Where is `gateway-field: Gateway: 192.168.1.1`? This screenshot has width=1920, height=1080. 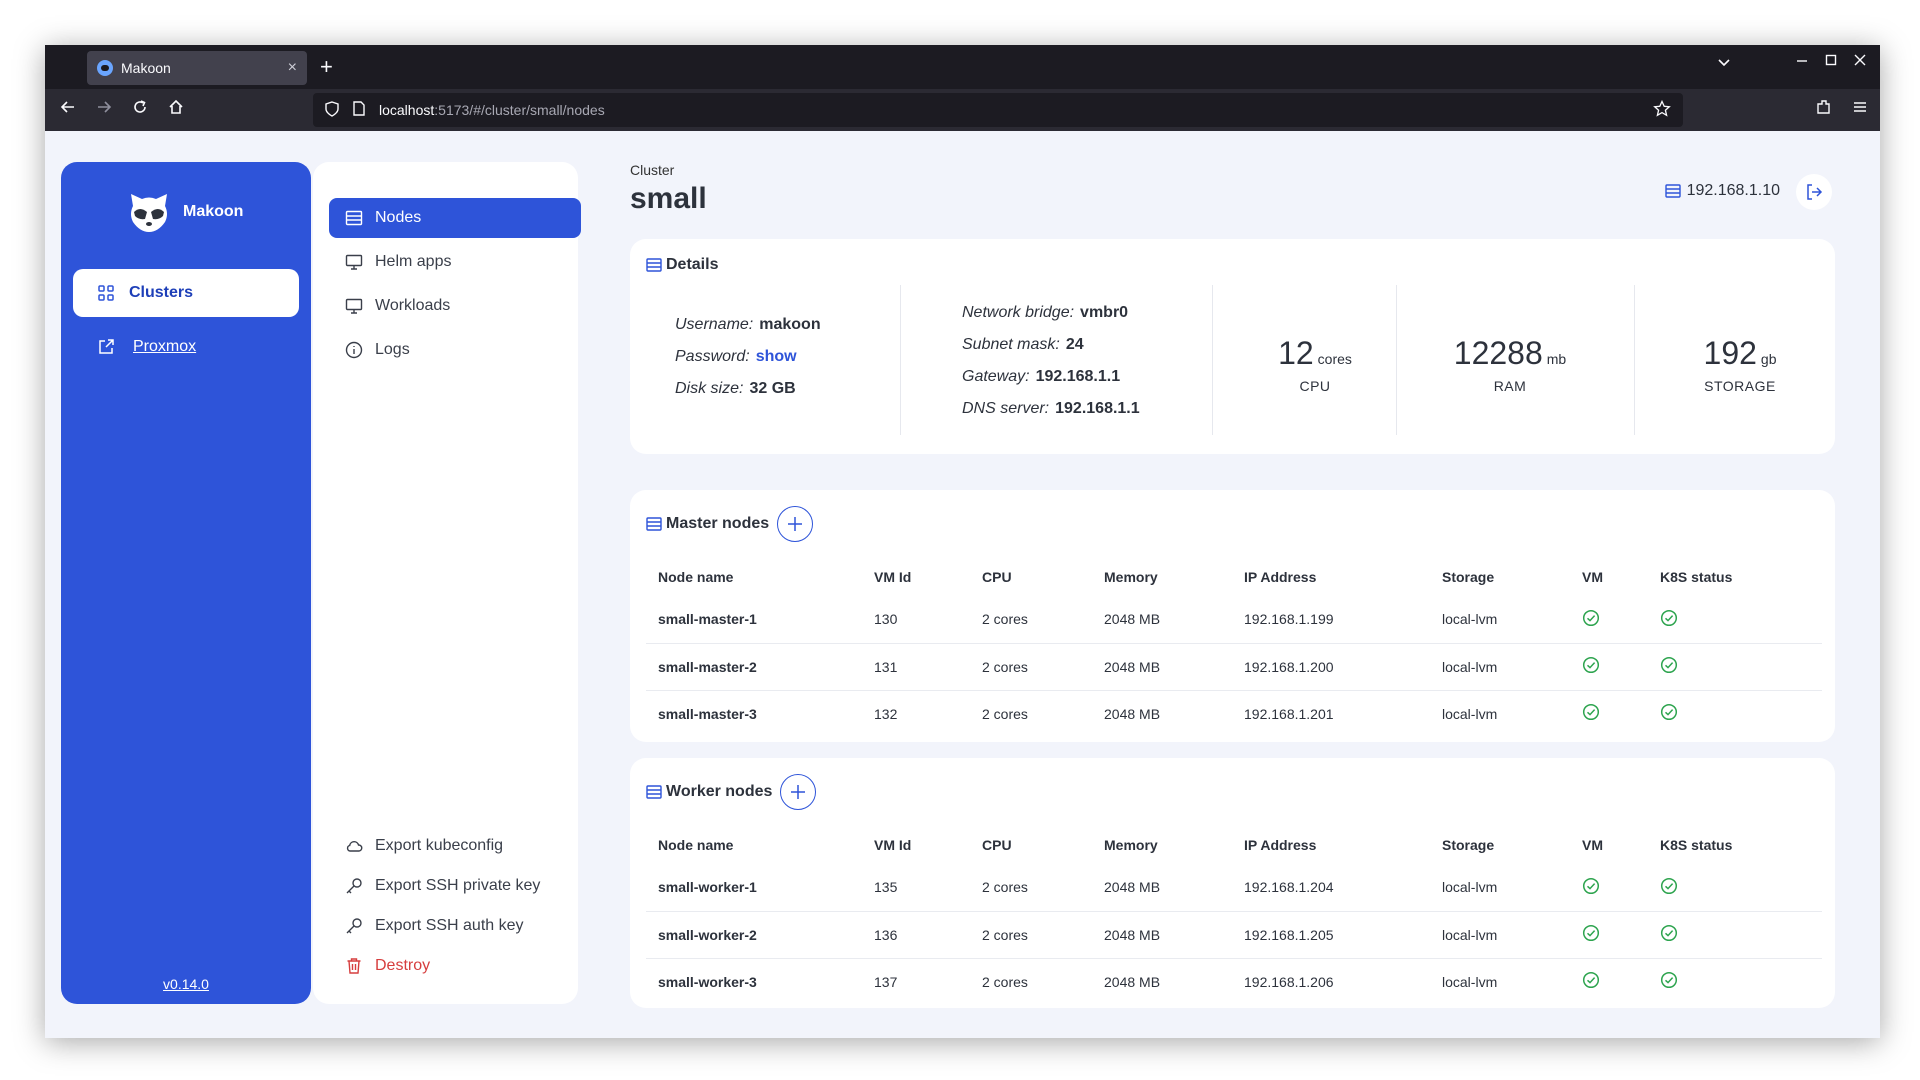
gateway-field: Gateway: 192.168.1.1 is located at coordinates (1041, 377).